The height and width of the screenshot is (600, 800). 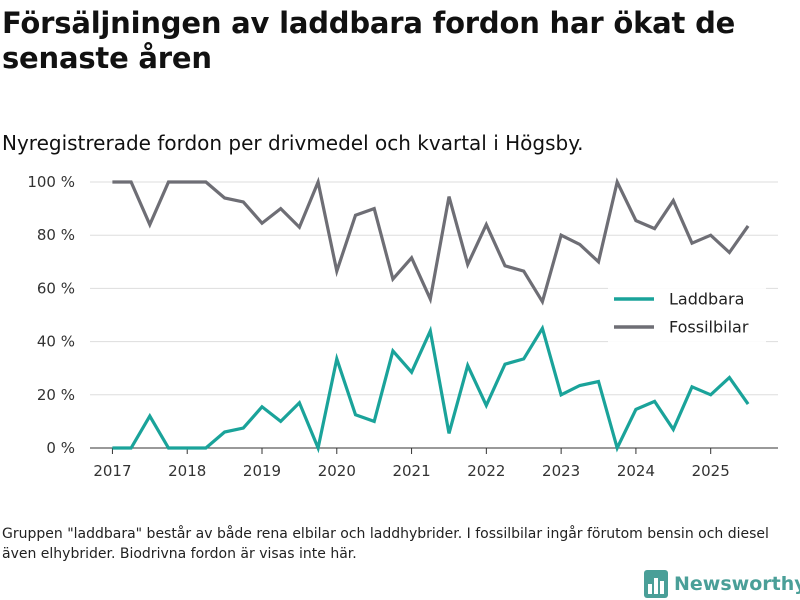 I want to click on x-tick-label: 2022, so click(x=486, y=471).